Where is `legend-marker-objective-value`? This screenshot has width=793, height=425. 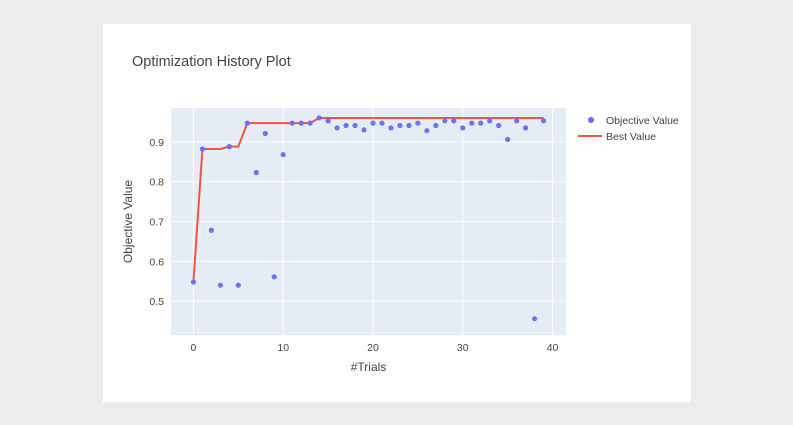
legend-marker-objective-value is located at coordinates (591, 120).